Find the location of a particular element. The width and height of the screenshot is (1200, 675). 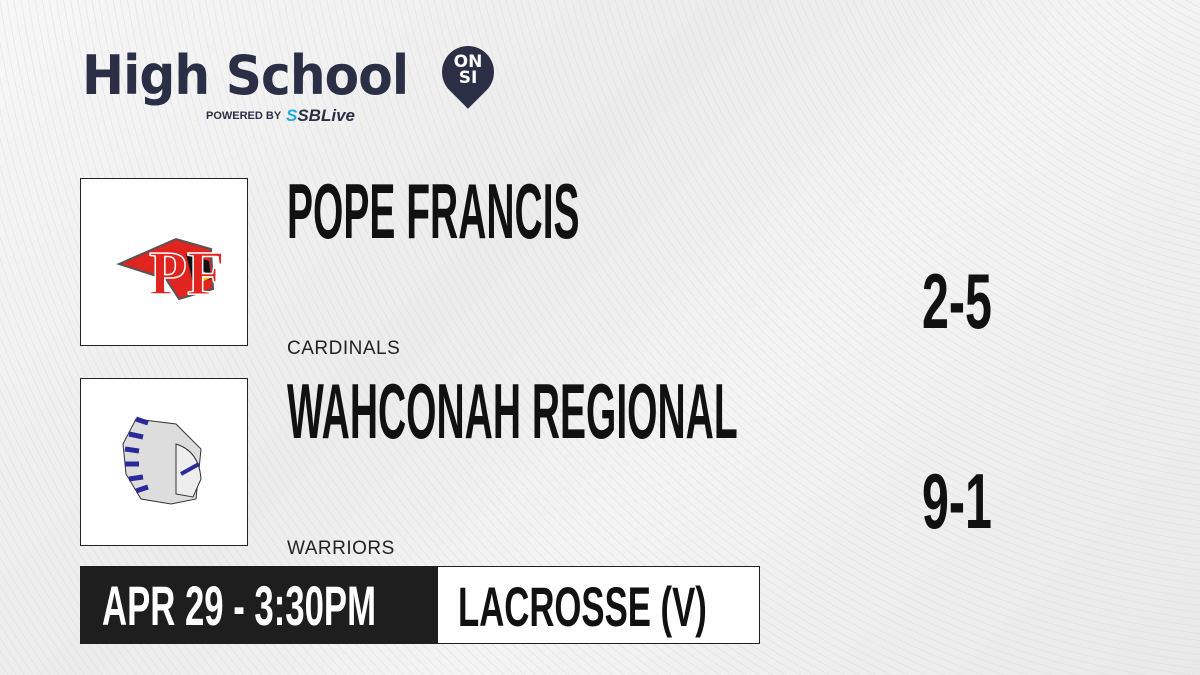

team-logo-box-home: PF is located at coordinates (164, 262).